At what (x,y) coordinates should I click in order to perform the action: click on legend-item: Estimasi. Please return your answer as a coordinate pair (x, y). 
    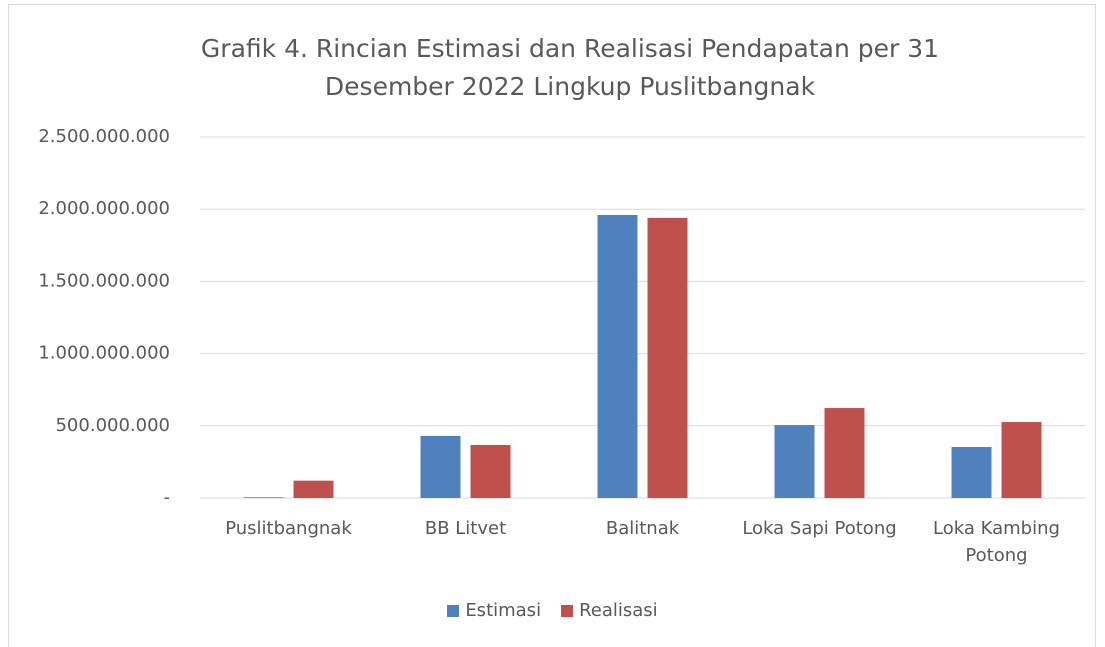
    Looking at the image, I should click on (494, 610).